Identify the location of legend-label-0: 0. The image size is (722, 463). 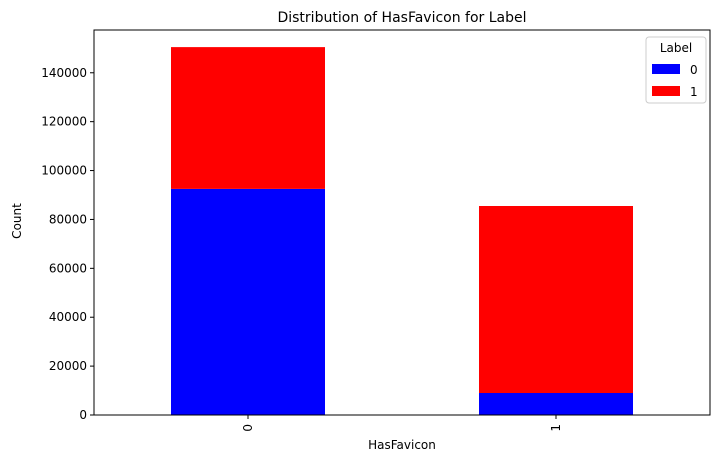
(694, 70).